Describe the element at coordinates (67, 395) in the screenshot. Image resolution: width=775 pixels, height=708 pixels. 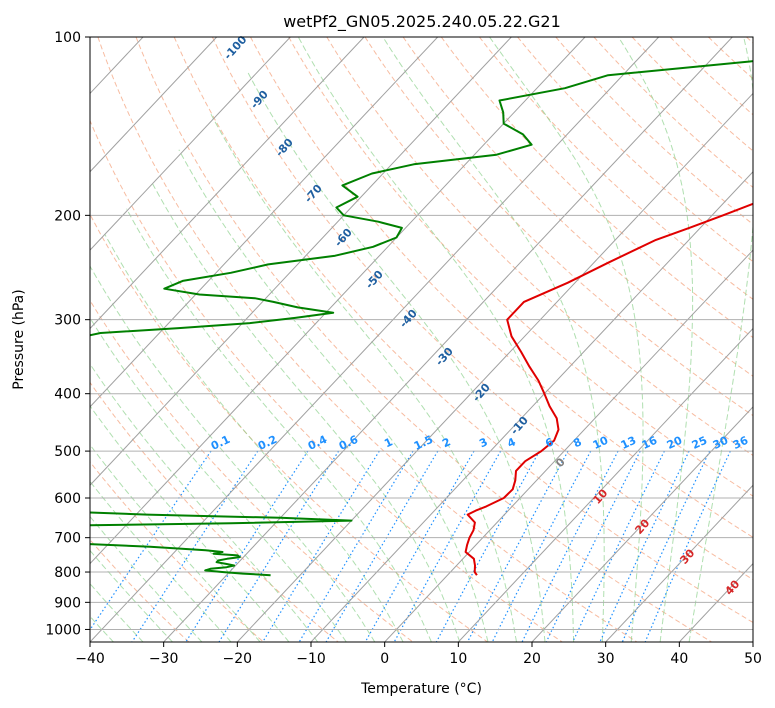
I see `y-tick-label: 400` at that location.